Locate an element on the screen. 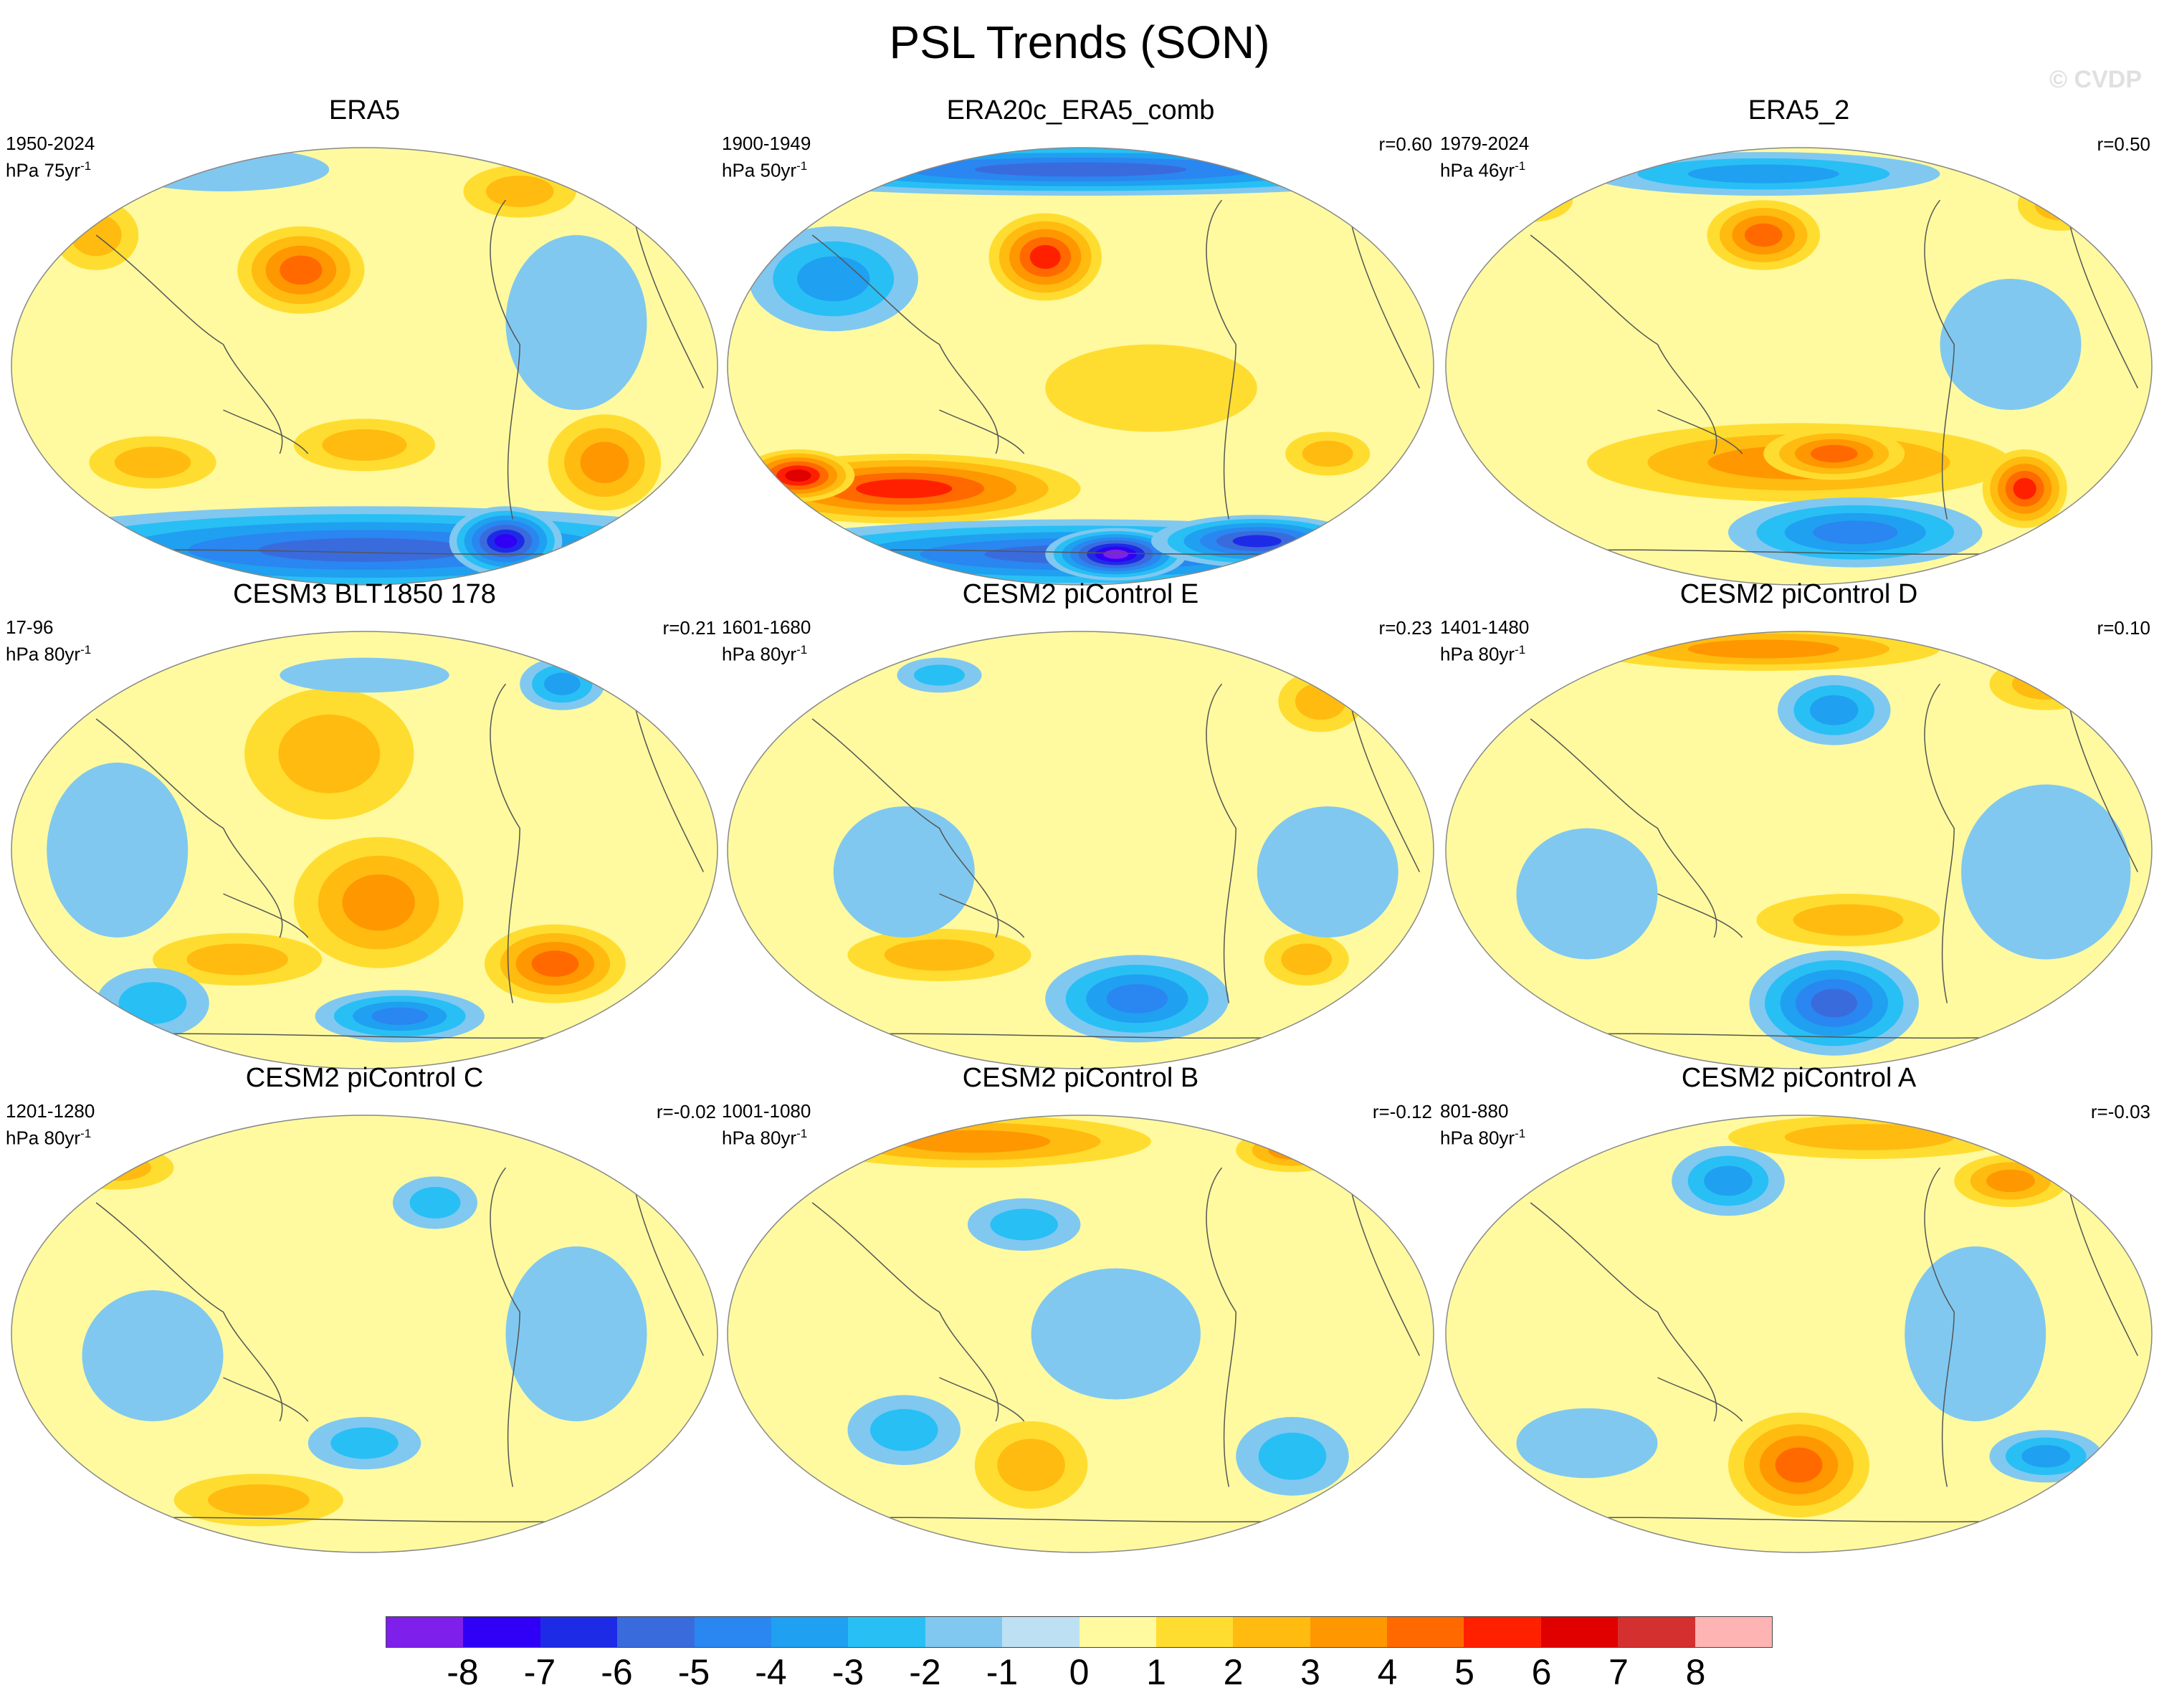 The height and width of the screenshot is (1708, 2159). panel-title: CESM3 BLT1850 178 is located at coordinates (364, 594).